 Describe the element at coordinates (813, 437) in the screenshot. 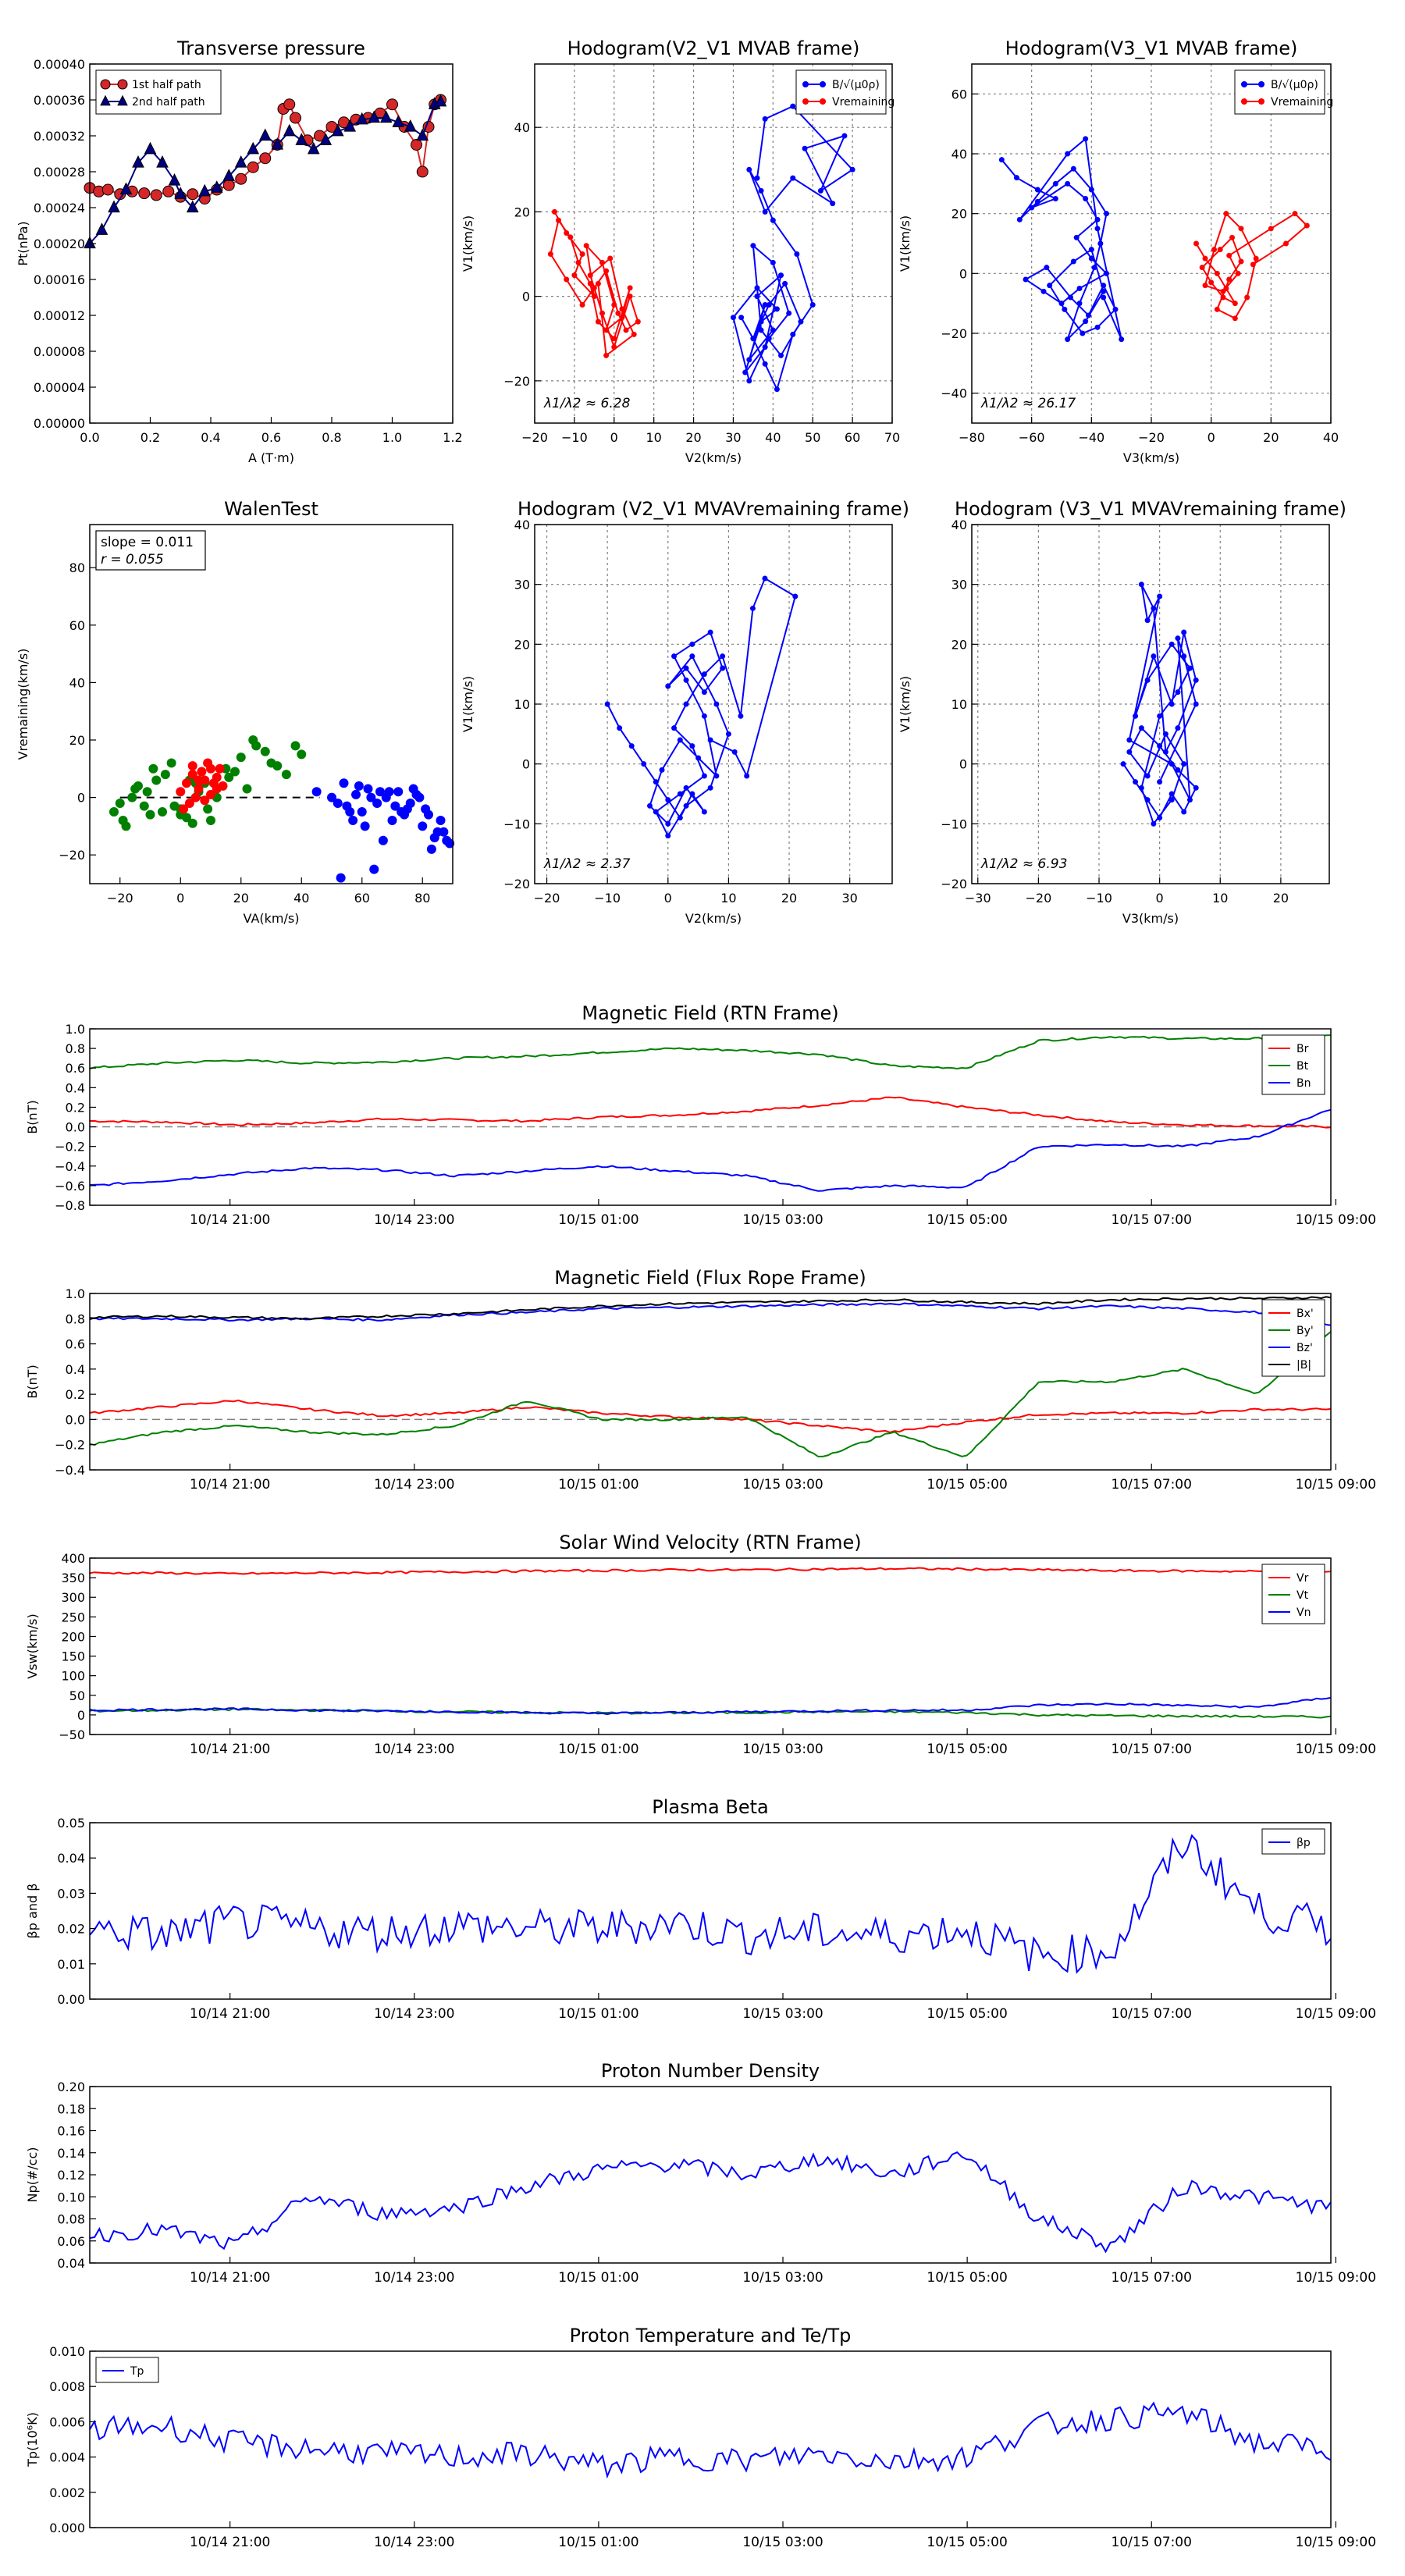

I see `x-tick-label: 50` at that location.